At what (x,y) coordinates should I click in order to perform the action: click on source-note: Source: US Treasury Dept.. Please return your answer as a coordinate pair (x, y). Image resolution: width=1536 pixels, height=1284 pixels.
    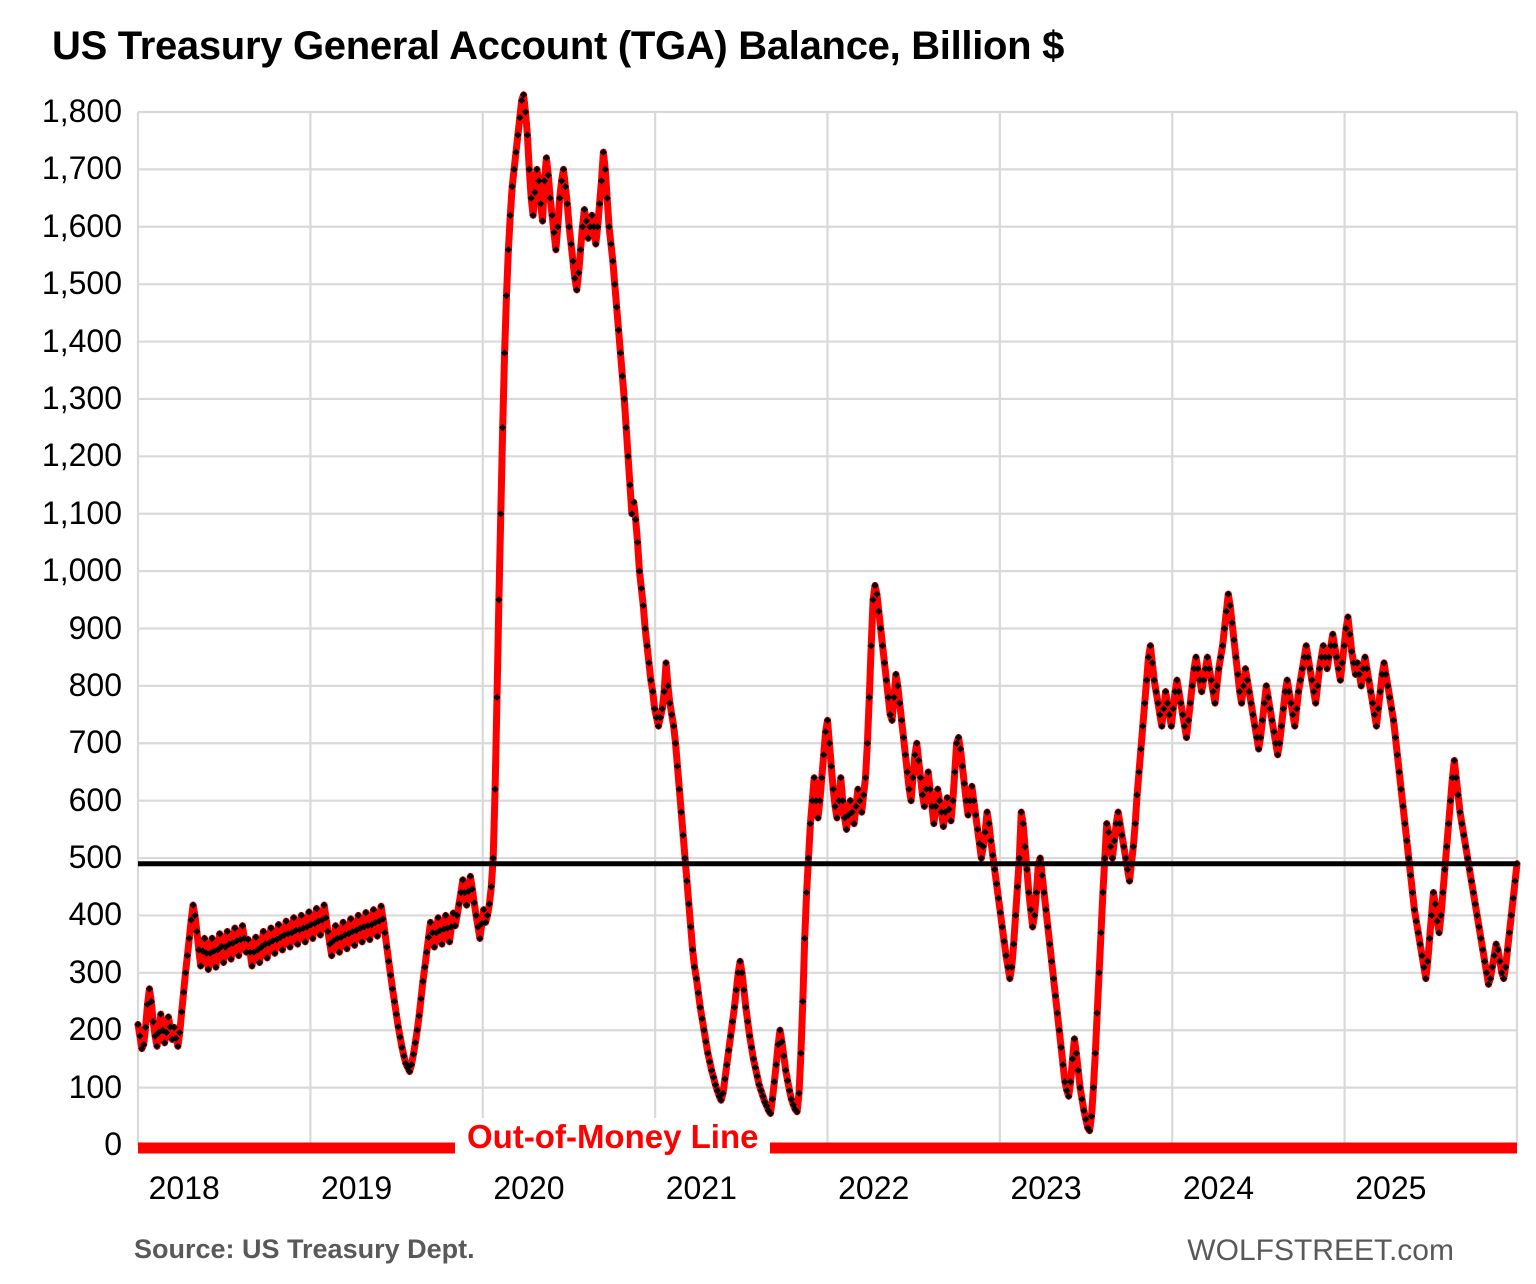
    Looking at the image, I should click on (304, 1249).